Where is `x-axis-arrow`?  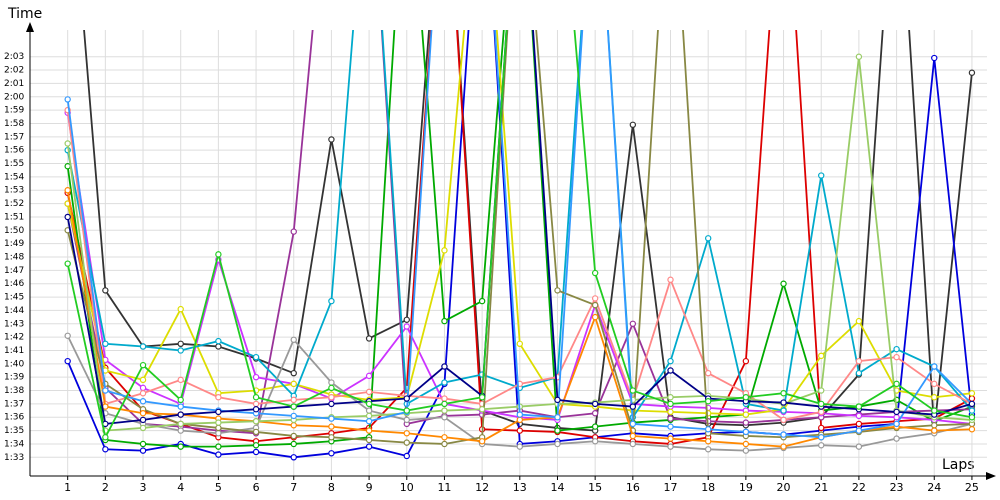 x-axis-arrow is located at coordinates (991, 476).